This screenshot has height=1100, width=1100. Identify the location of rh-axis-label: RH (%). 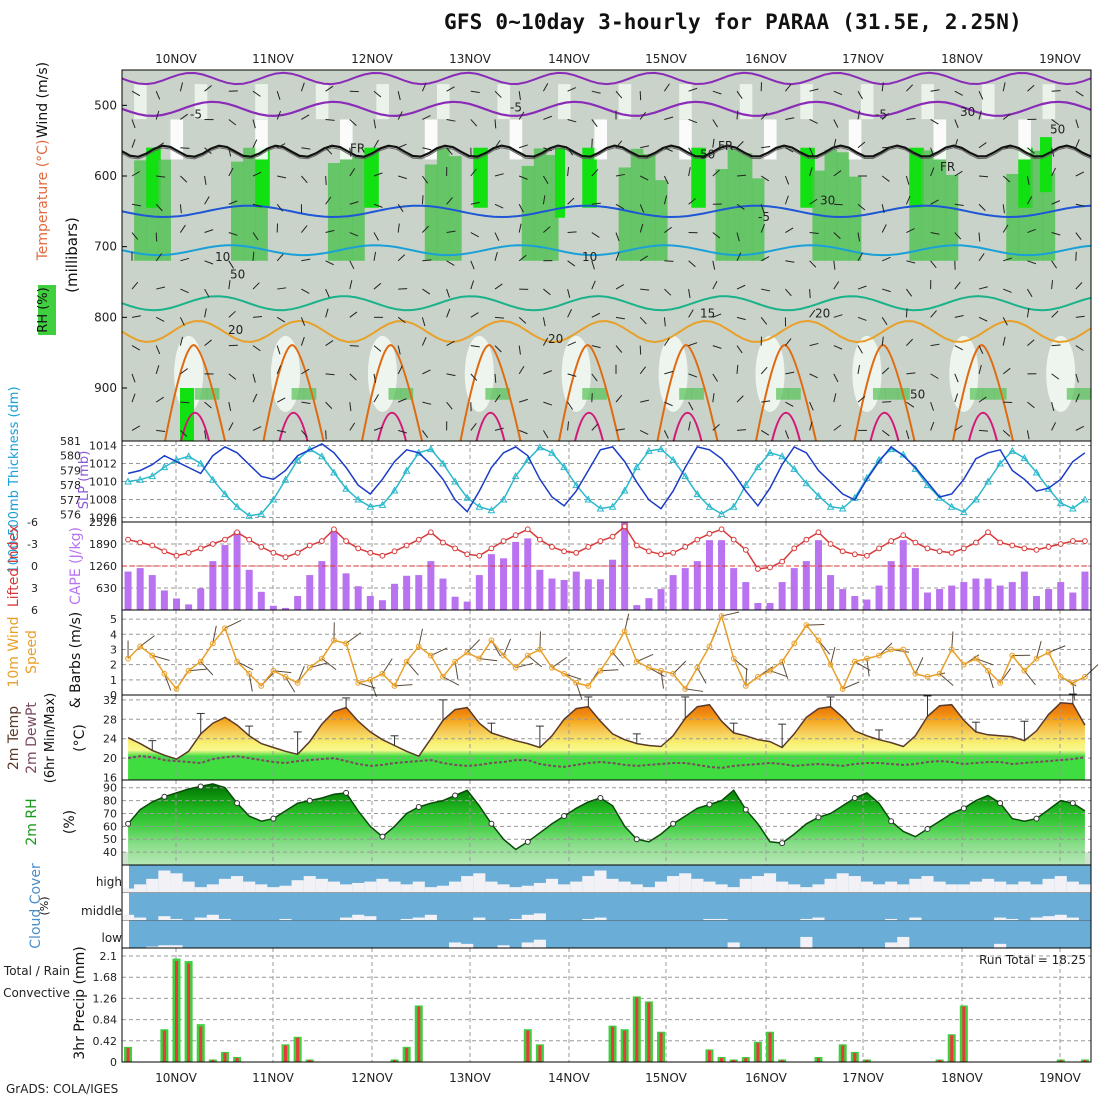
(43, 309).